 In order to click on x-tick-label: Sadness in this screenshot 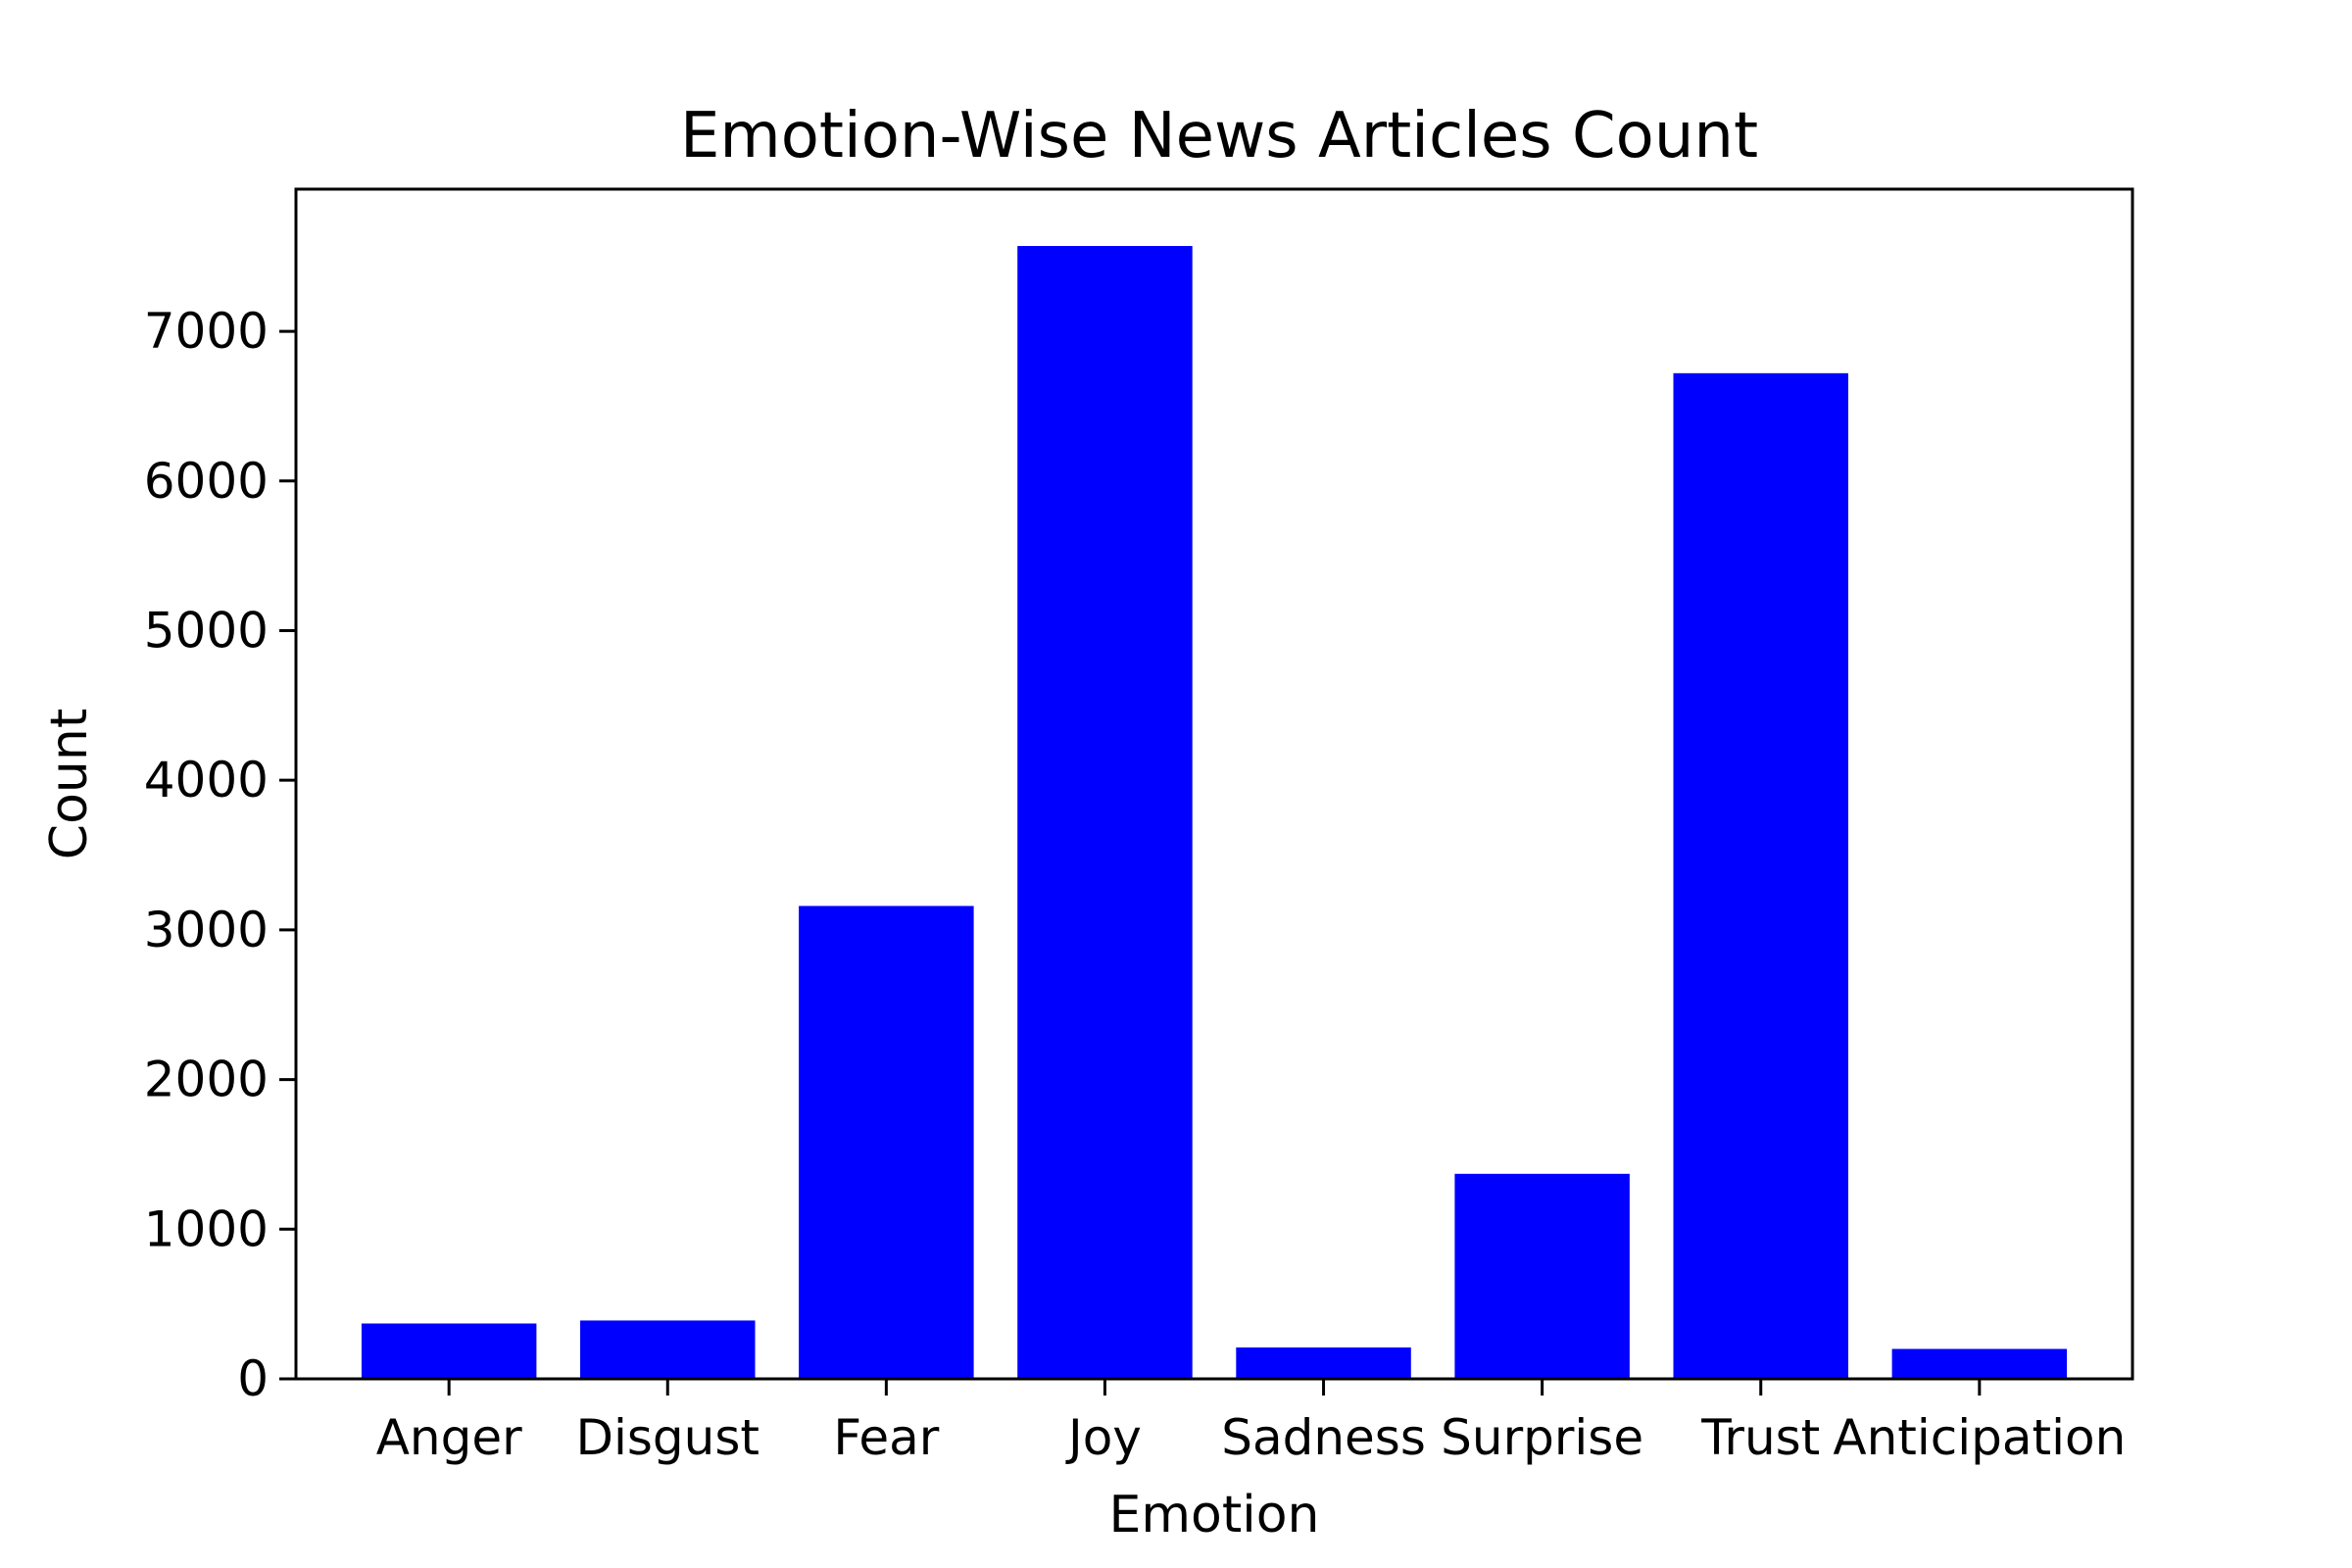, I will do `click(1323, 1437)`.